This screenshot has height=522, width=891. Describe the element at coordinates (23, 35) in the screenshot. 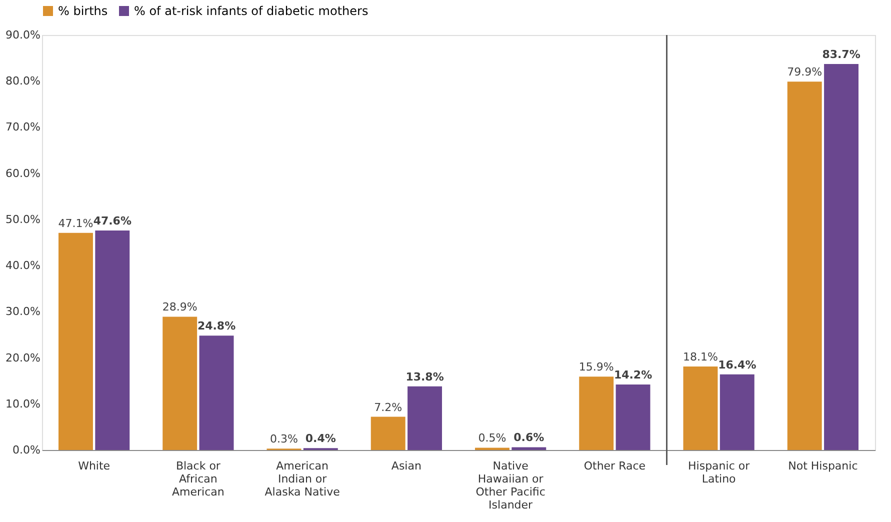

I see `y-tick-label: 90.0%` at that location.